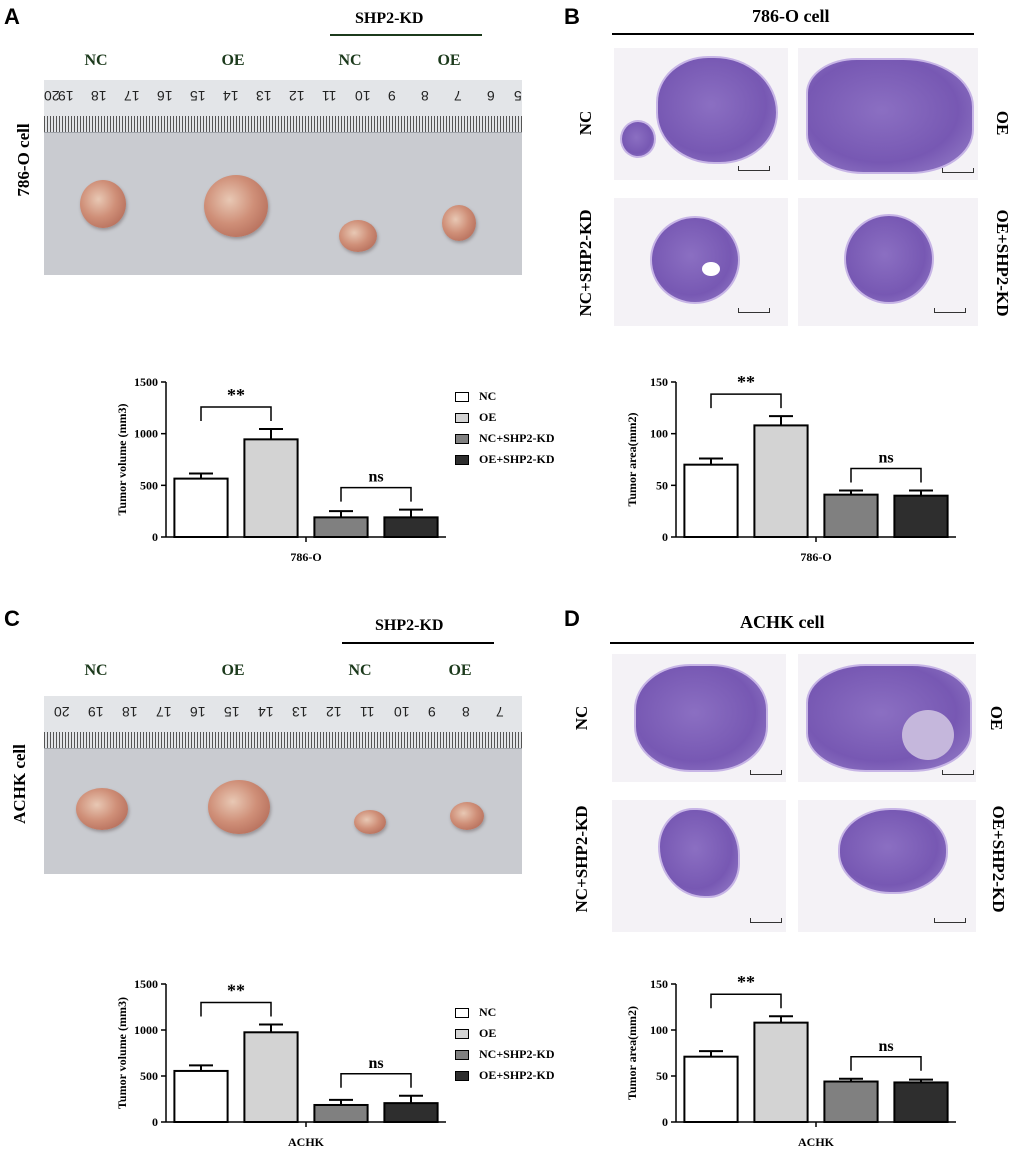 This screenshot has height=1168, width=1020. Describe the element at coordinates (581, 718) in the screenshot. I see `left-label-d-top: NC` at that location.